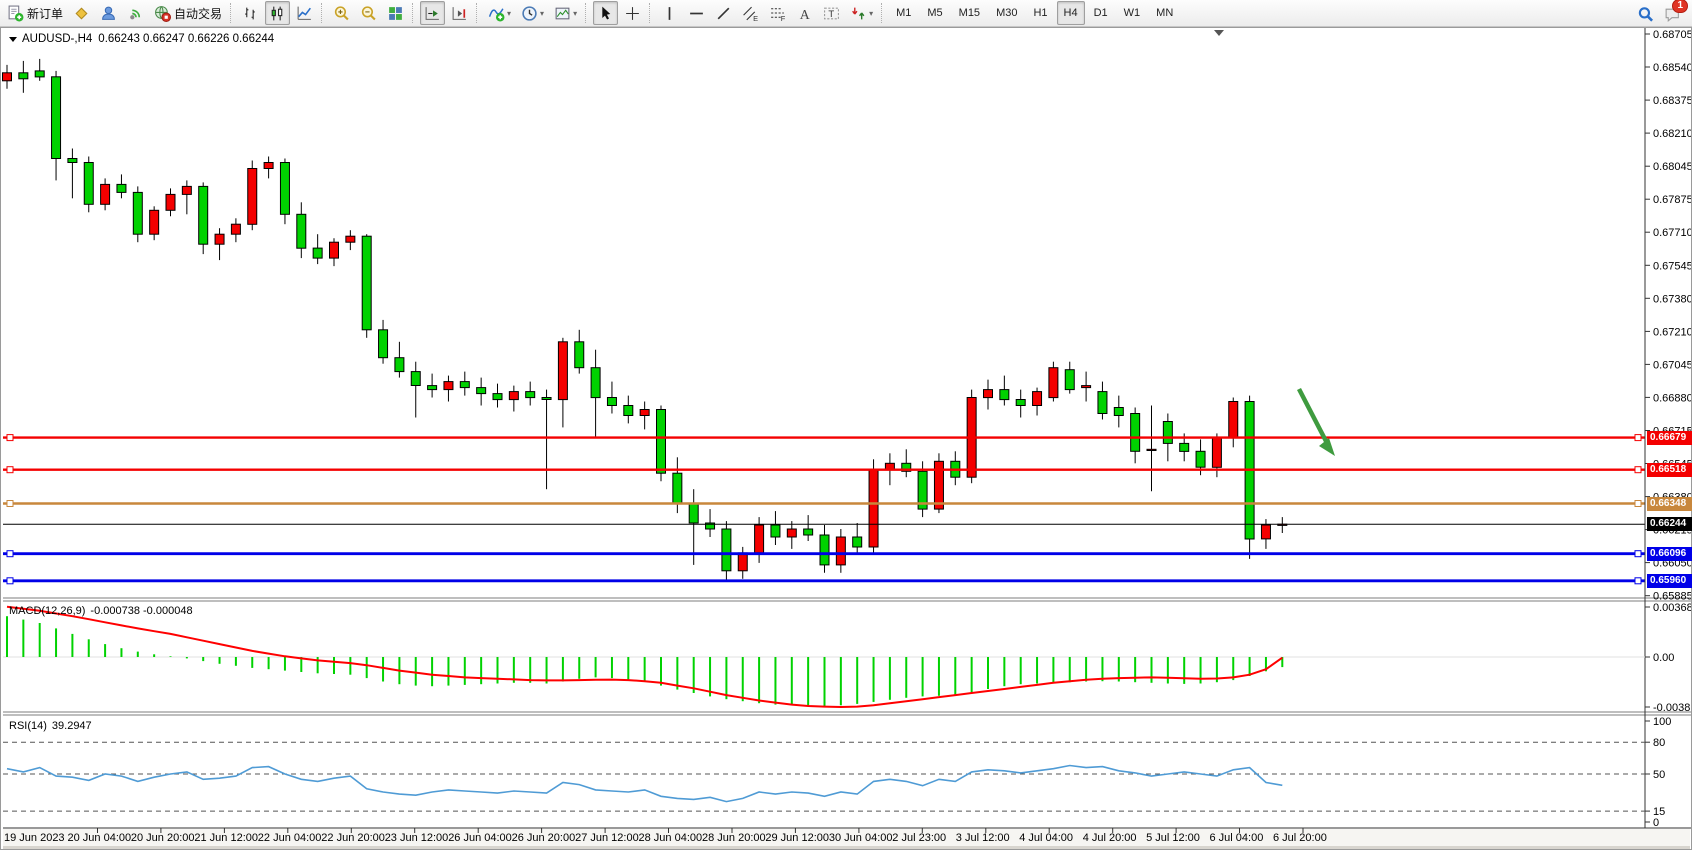  I want to click on notifications-button: 1, so click(1674, 13).